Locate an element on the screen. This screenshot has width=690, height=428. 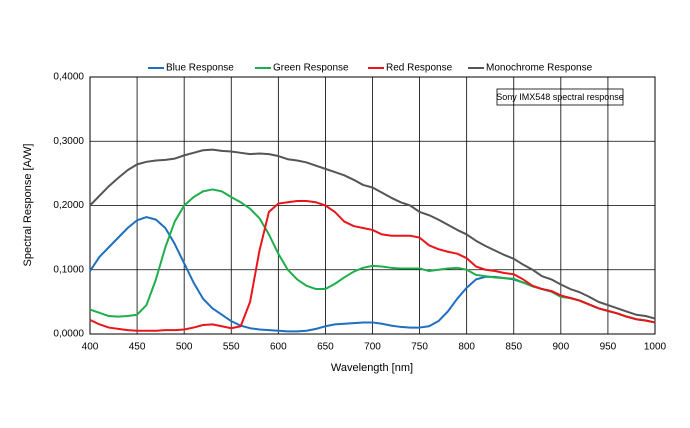
legend-label: Green Response is located at coordinates (311, 68).